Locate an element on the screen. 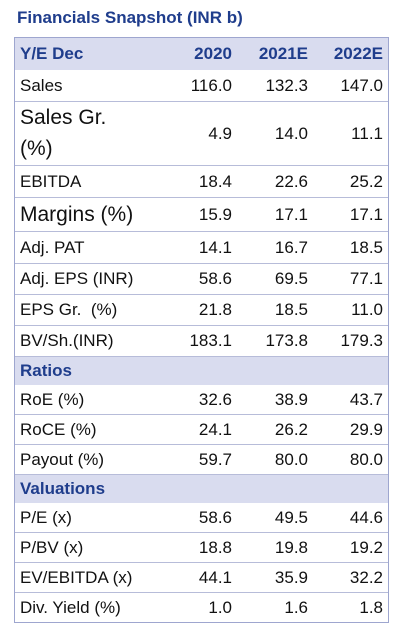 The height and width of the screenshot is (630, 400). row-value-2022e: 179.3 is located at coordinates (361, 340).